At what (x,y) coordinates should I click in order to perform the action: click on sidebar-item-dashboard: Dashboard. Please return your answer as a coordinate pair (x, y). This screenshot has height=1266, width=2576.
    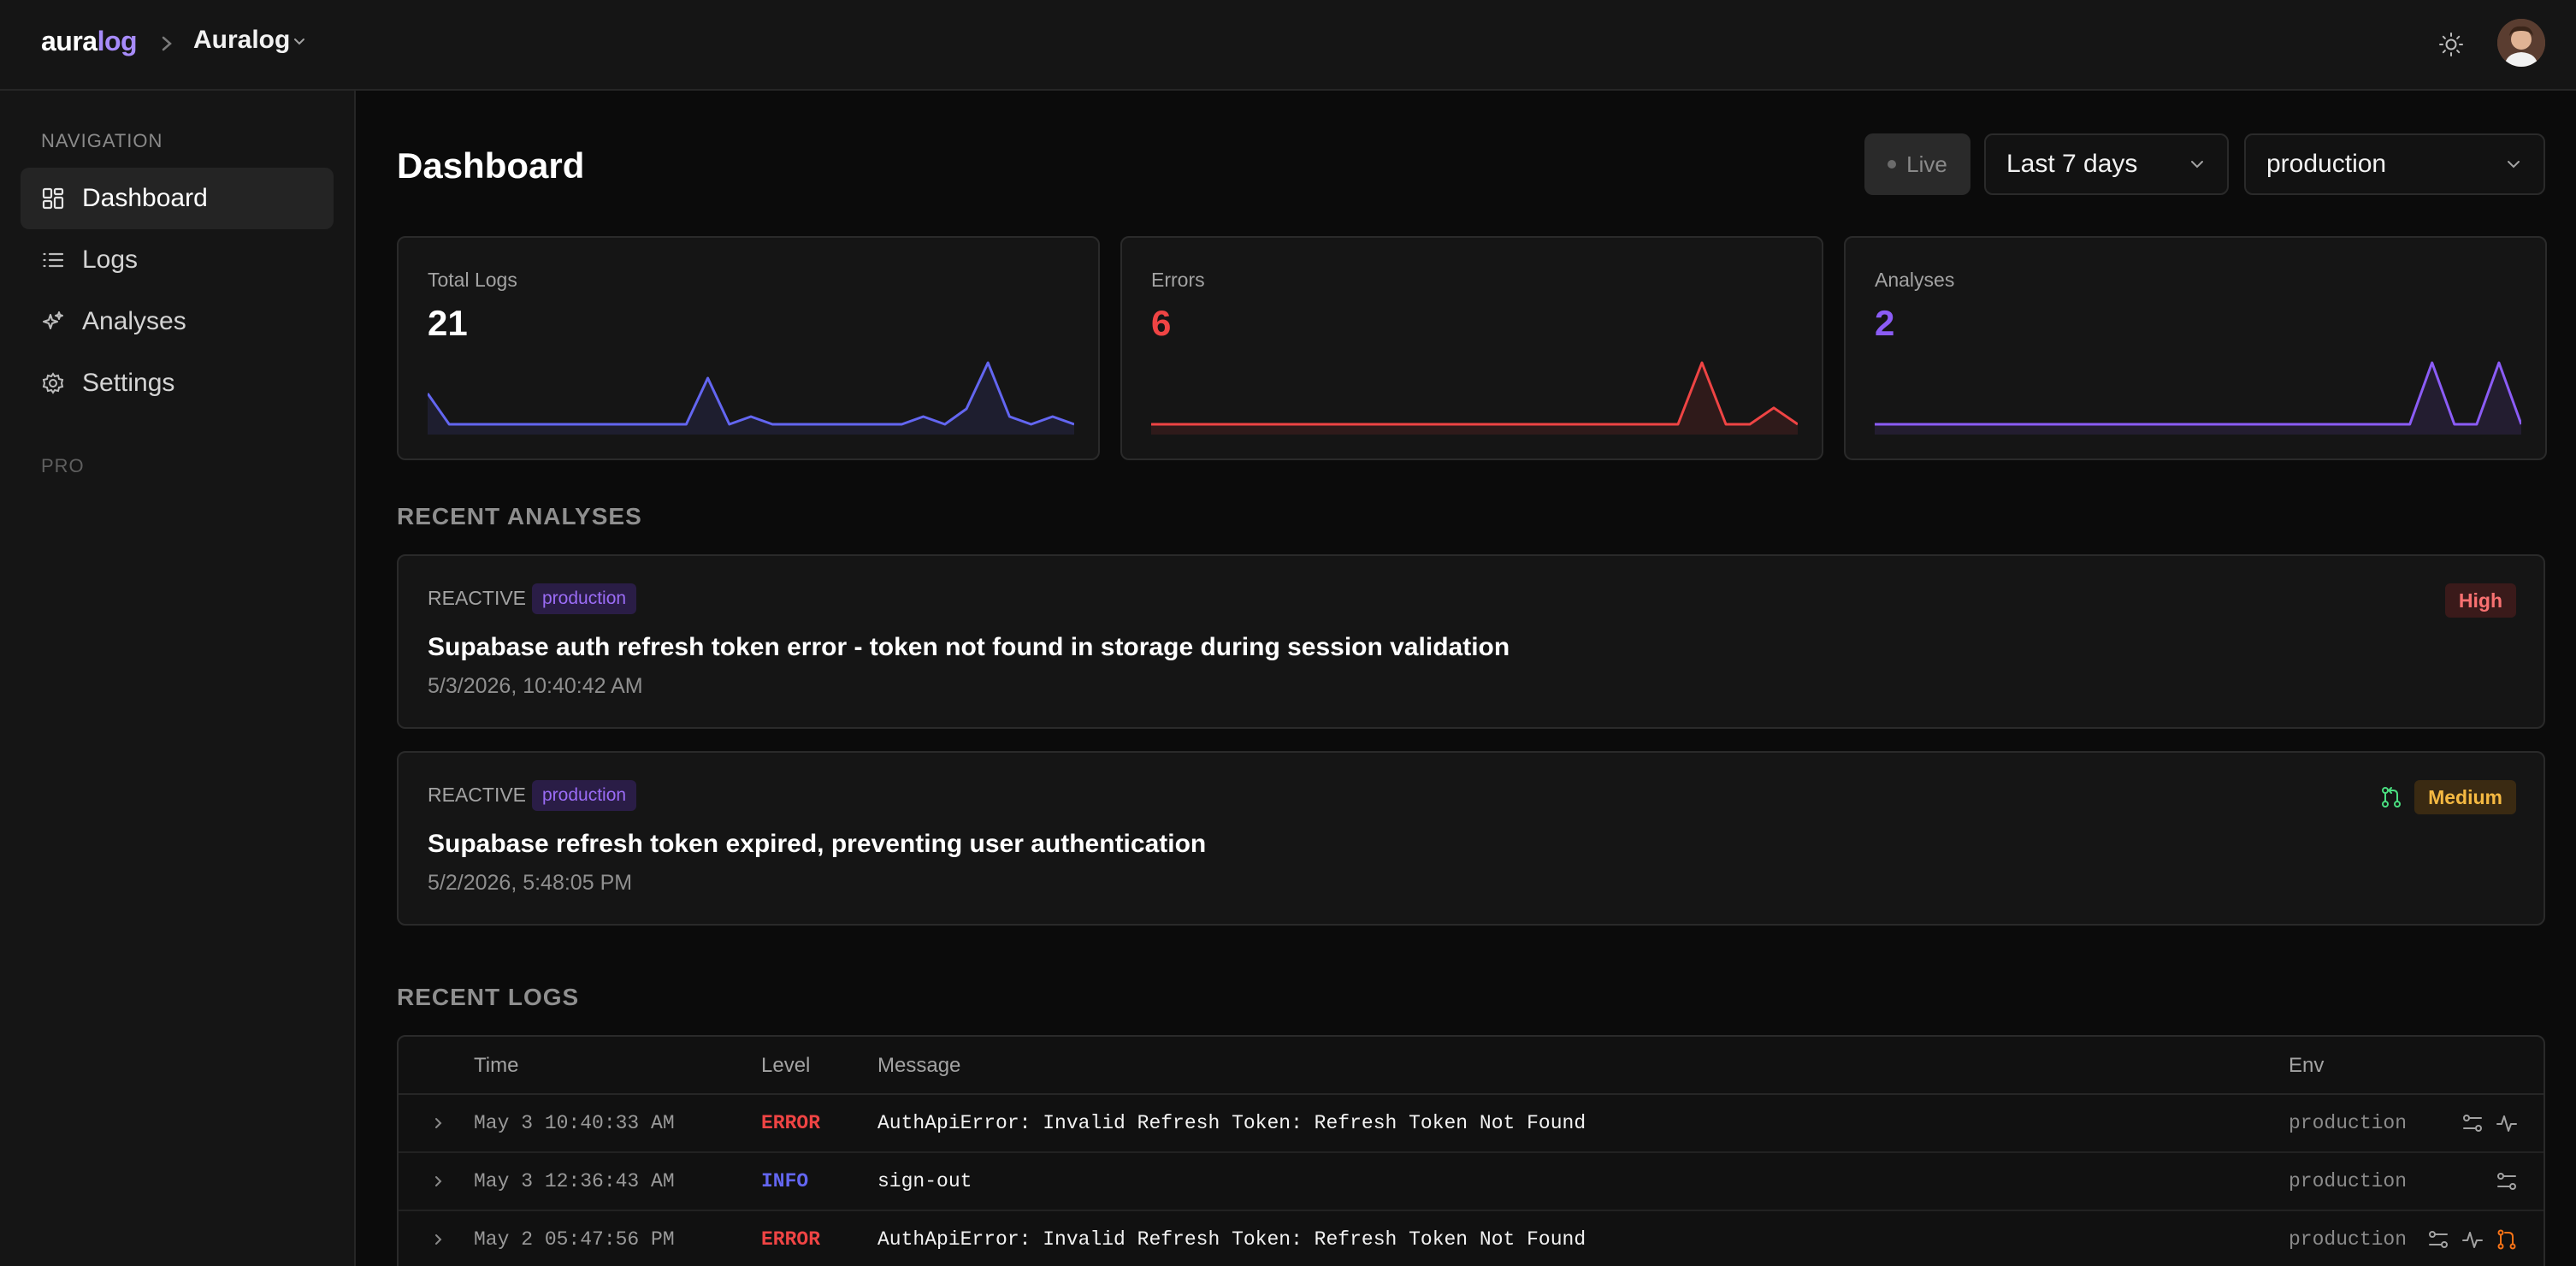
    Looking at the image, I should click on (177, 198).